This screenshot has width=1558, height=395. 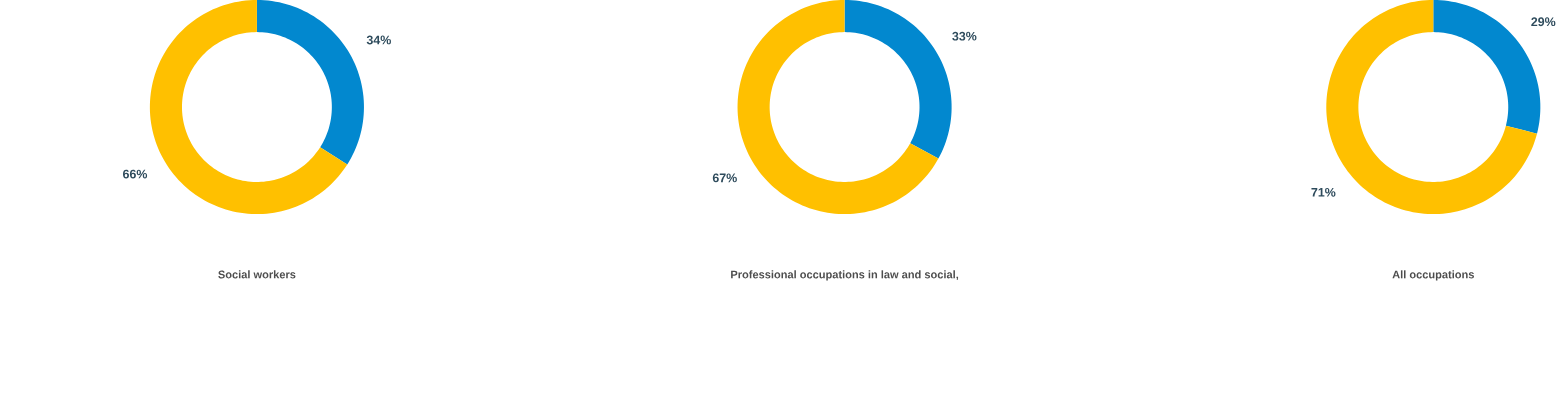 I want to click on data-label: 33%, so click(x=964, y=36).